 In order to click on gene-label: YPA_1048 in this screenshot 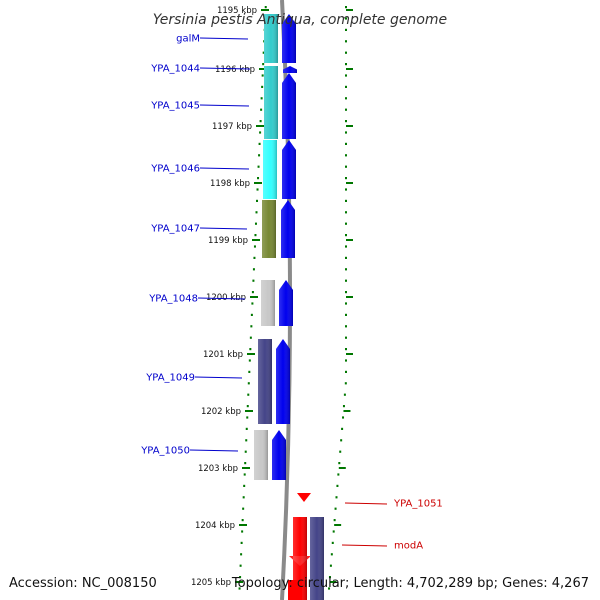, I will do `click(173, 299)`.